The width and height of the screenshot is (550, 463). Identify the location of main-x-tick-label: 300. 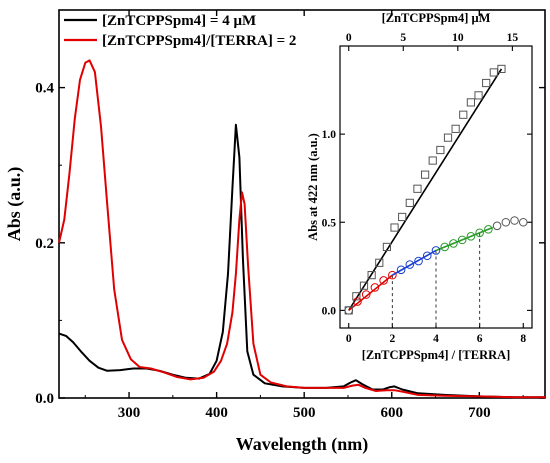
(129, 413).